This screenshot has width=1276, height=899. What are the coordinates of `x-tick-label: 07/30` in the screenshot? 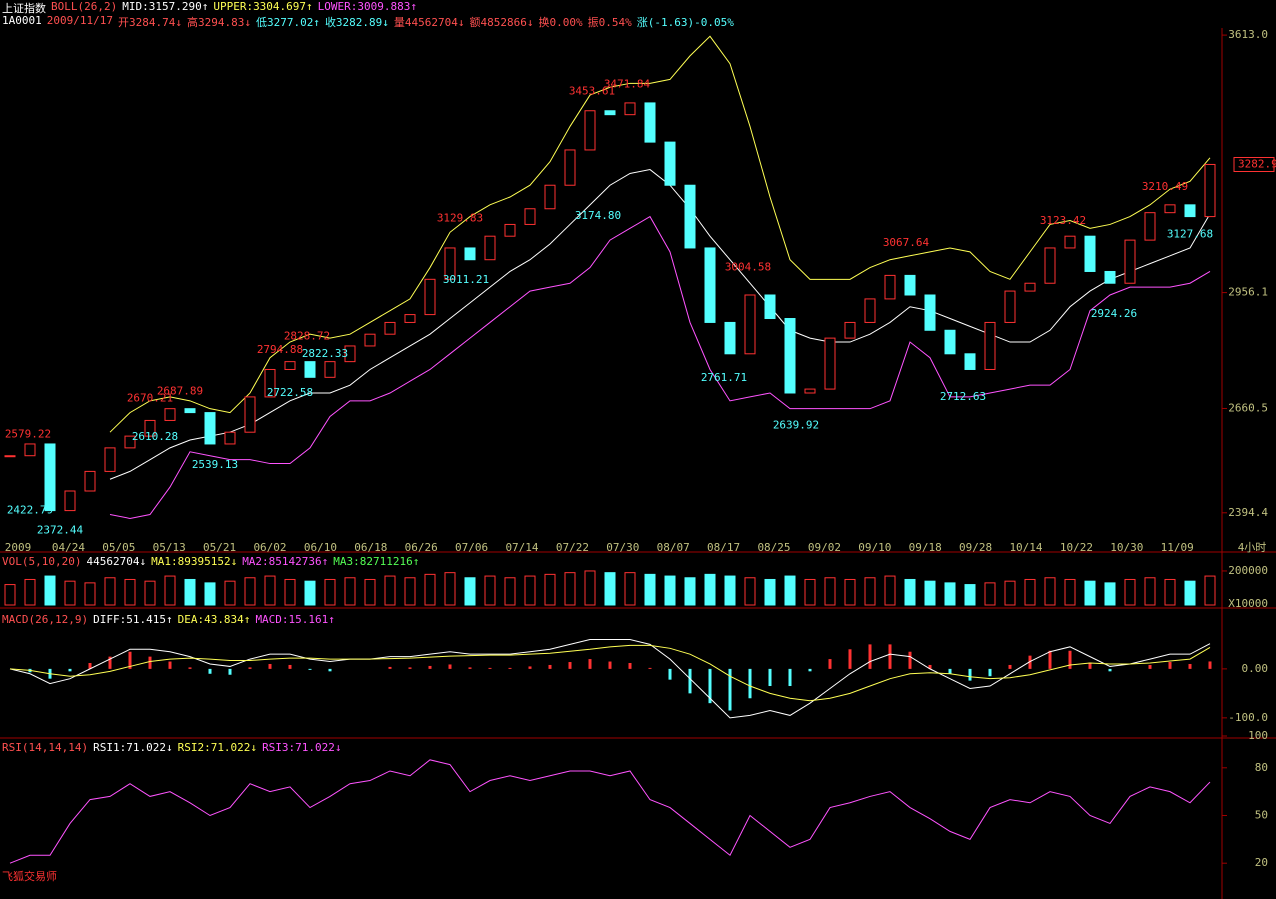 It's located at (622, 547).